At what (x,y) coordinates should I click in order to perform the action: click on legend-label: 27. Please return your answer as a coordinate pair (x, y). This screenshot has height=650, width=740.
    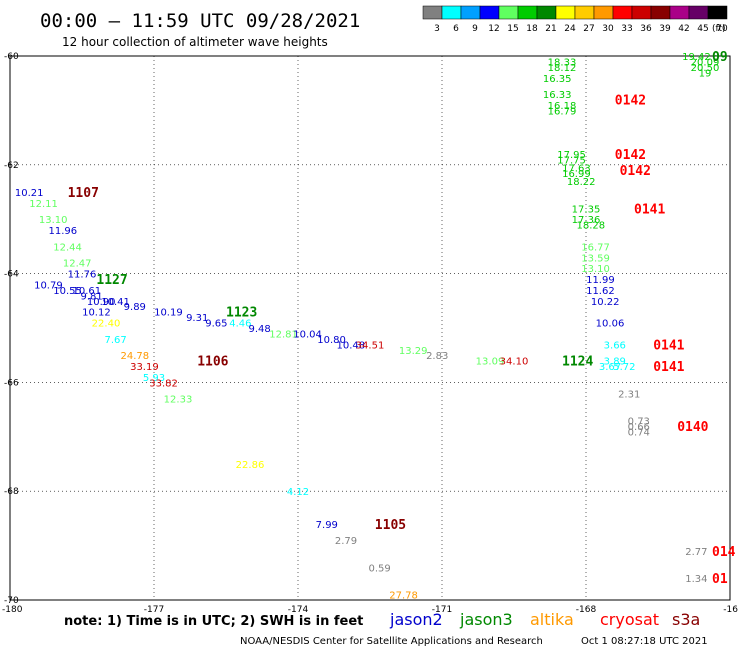
    Looking at the image, I should click on (588, 29).